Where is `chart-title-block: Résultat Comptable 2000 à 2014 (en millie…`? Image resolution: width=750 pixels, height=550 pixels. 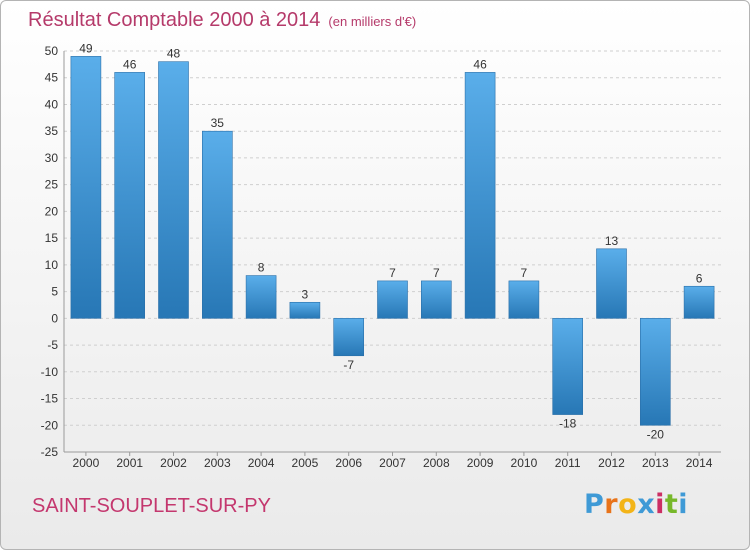
chart-title-block: Résultat Comptable 2000 à 2014 (en millie… is located at coordinates (222, 20).